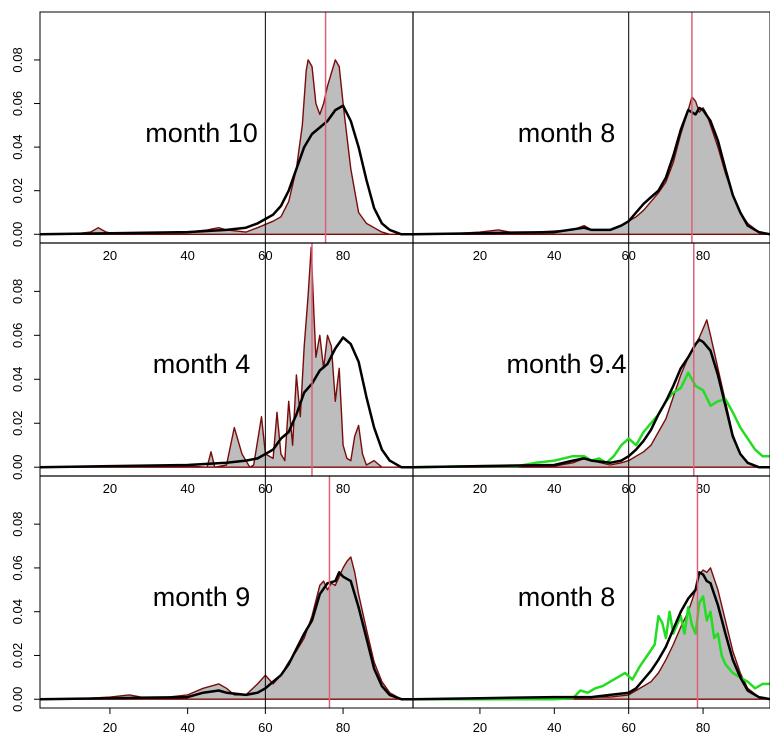  I want to click on panel-title: month 4, so click(202, 364).